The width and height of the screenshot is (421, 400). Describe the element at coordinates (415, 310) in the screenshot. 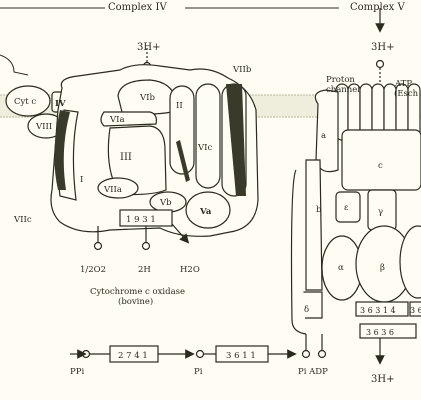

I see `ec-box-363: 3 6 3` at that location.